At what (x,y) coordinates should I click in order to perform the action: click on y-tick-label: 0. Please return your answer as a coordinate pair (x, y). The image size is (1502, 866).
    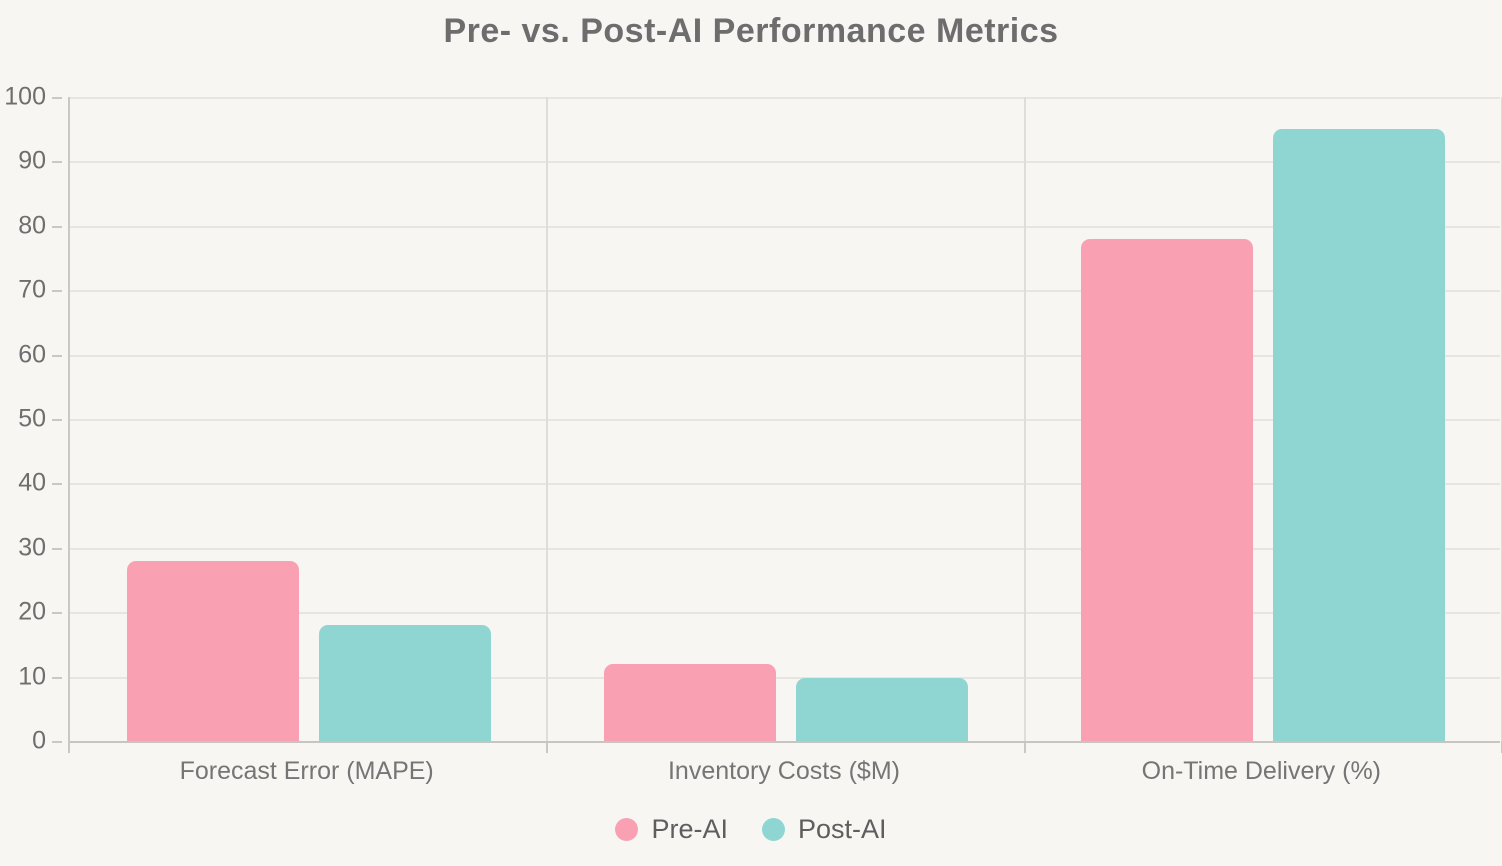
    Looking at the image, I should click on (39, 740).